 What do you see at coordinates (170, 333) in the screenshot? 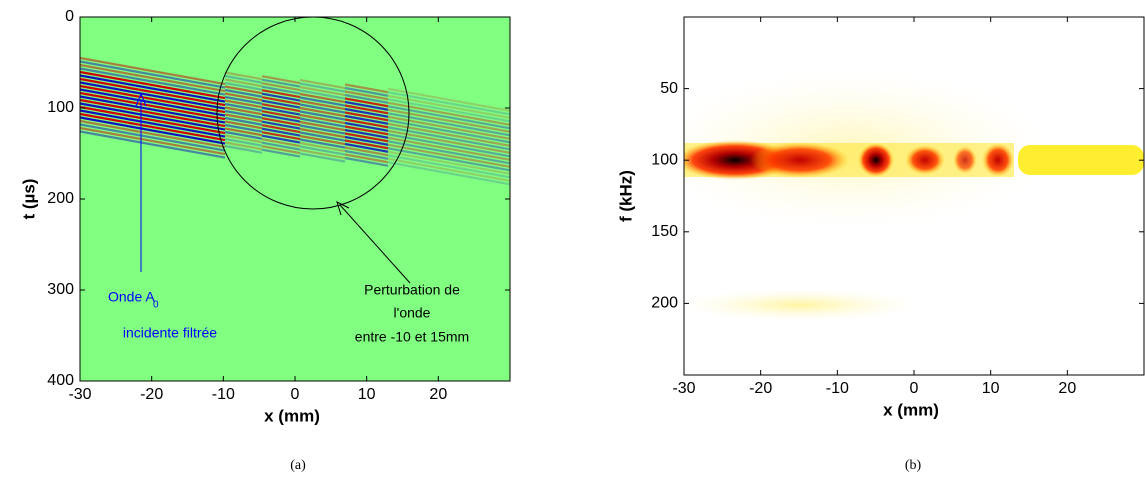
I see `annotation: incidente filtrée` at bounding box center [170, 333].